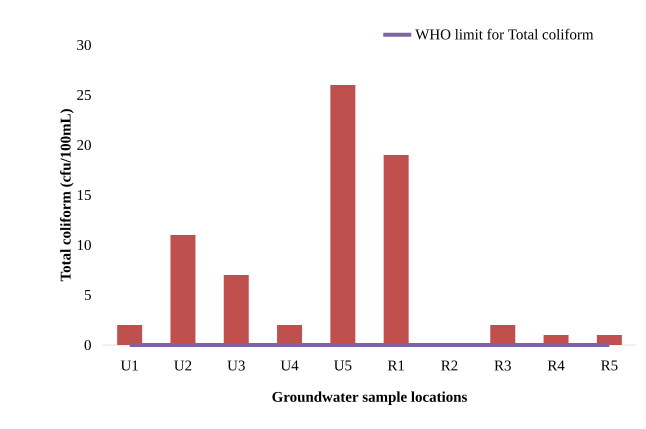  I want to click on y-tick-label: 15, so click(84, 195).